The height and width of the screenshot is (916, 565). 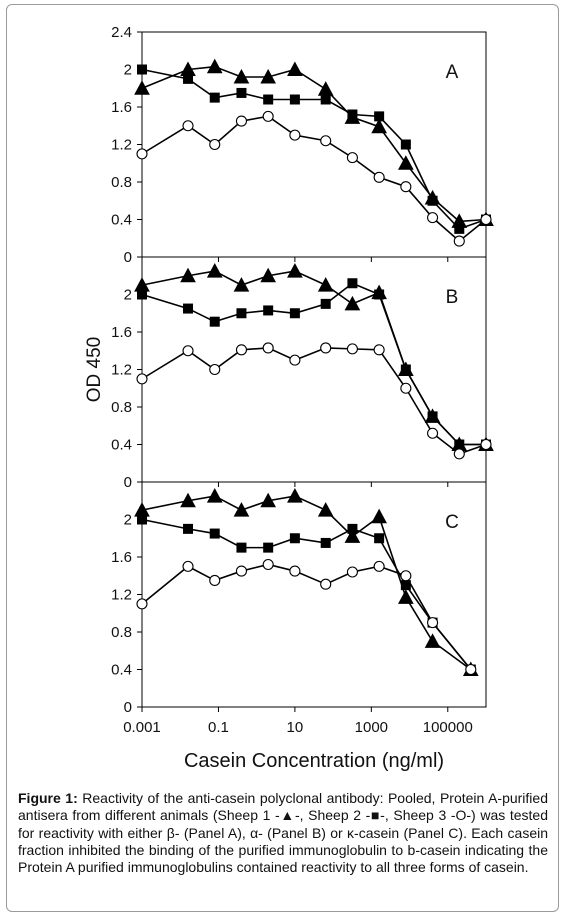 What do you see at coordinates (452, 522) in the screenshot?
I see `panel-label-C: C` at bounding box center [452, 522].